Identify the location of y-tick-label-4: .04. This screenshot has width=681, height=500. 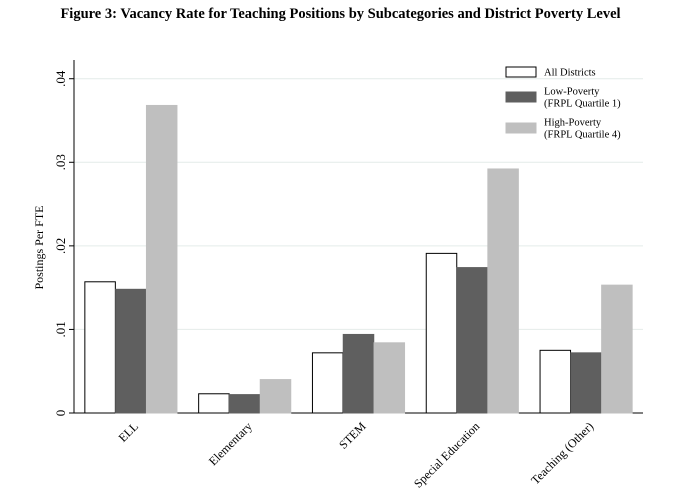
(60, 78).